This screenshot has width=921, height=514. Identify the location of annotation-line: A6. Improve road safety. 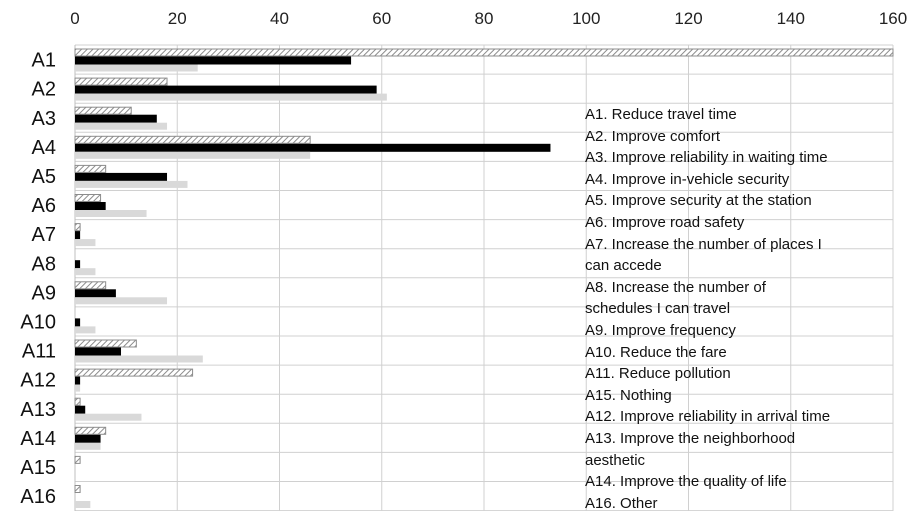
(665, 222).